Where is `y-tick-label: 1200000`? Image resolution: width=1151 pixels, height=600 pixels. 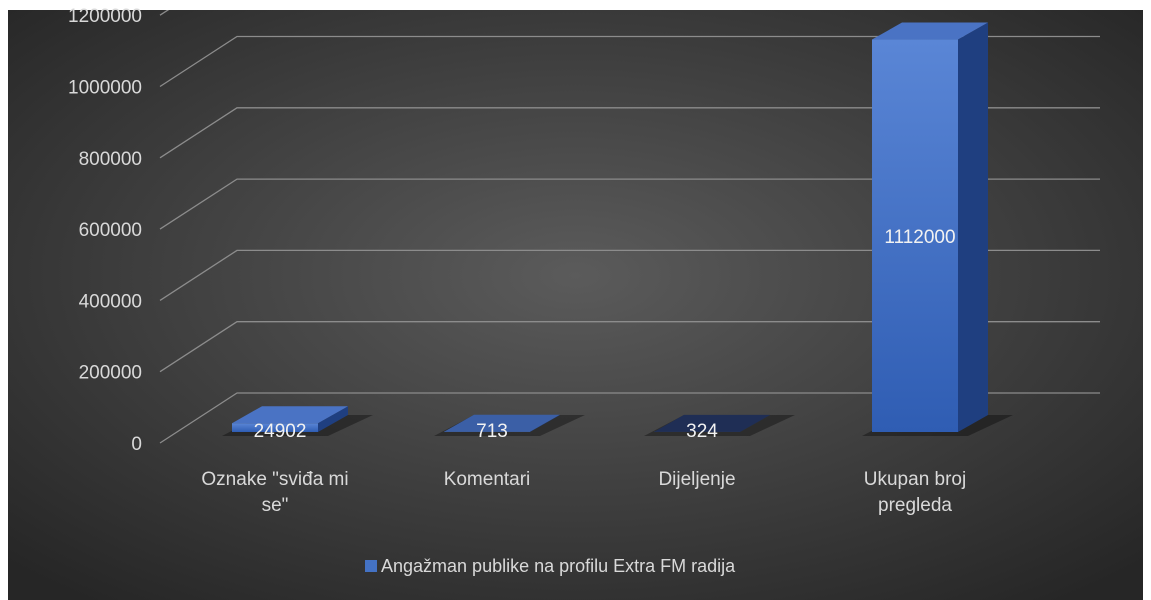 y-tick-label: 1200000 is located at coordinates (105, 16).